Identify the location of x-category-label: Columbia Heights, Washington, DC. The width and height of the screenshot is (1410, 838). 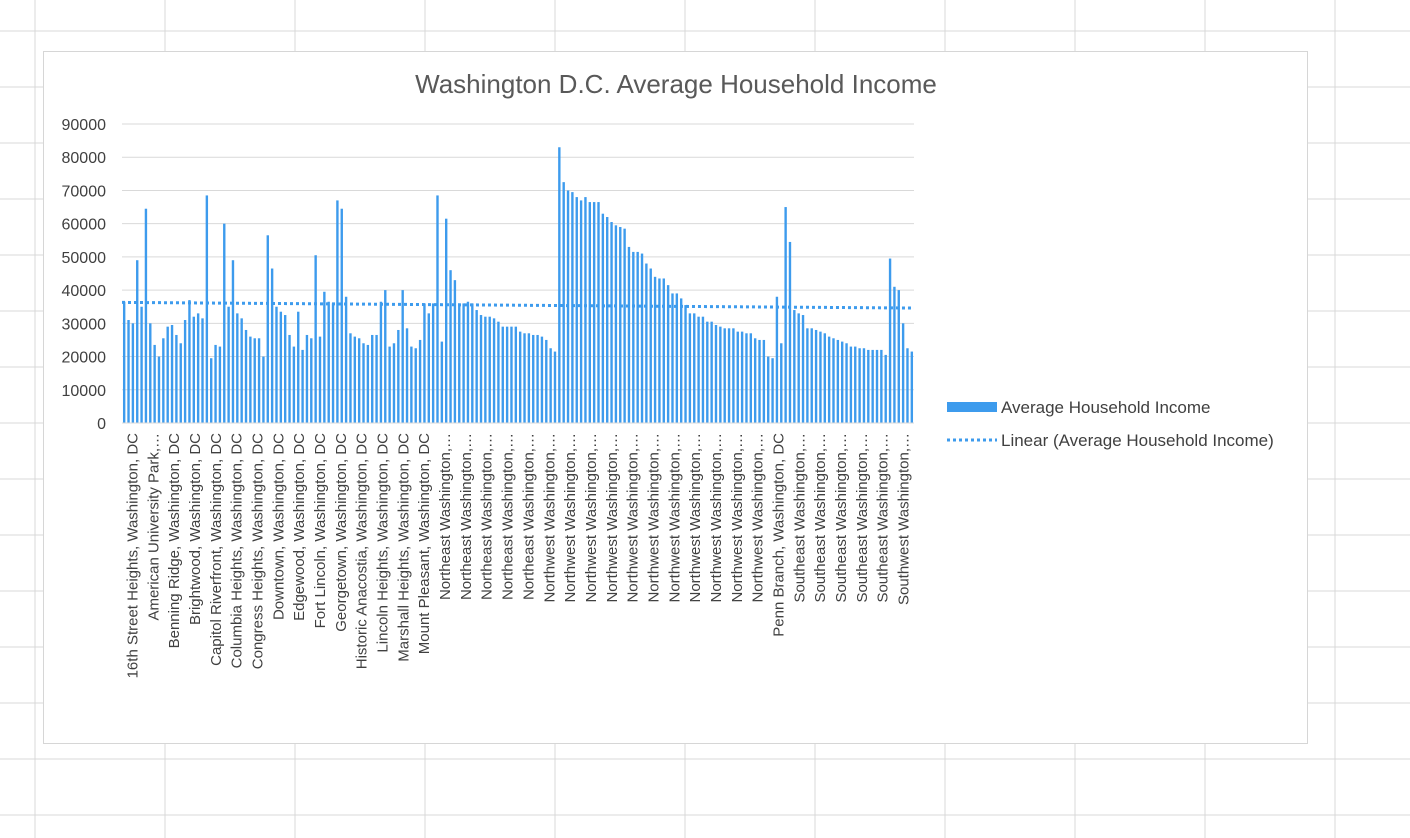
(237, 551).